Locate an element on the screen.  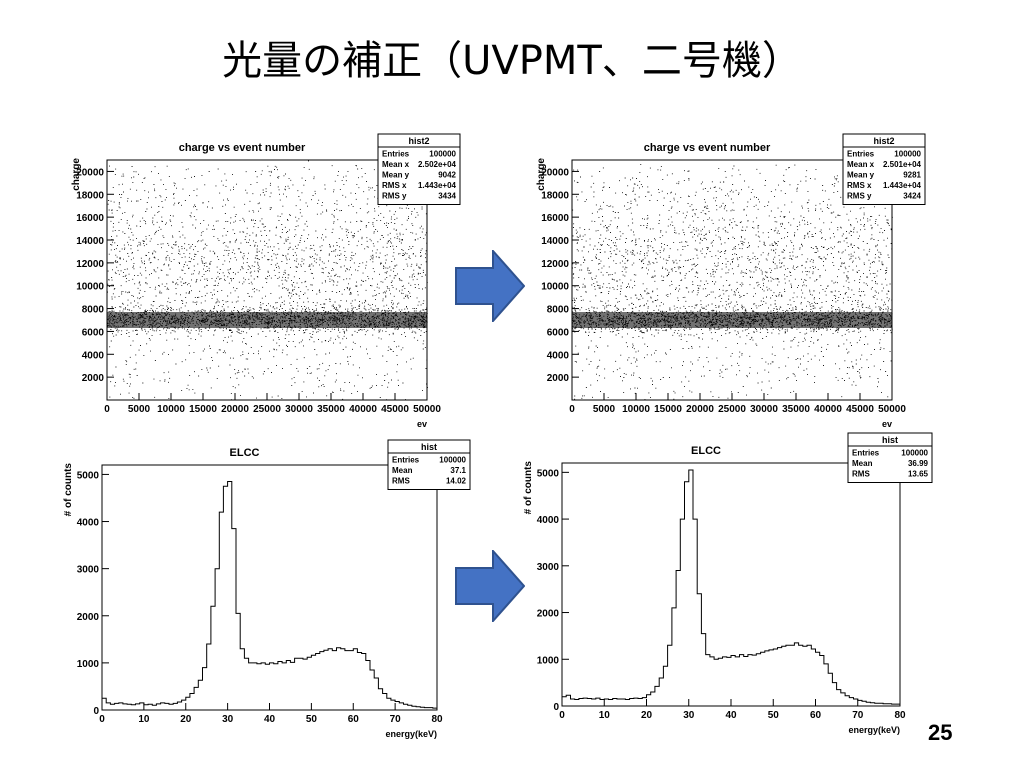
page-number: 25 is located at coordinates (940, 732).